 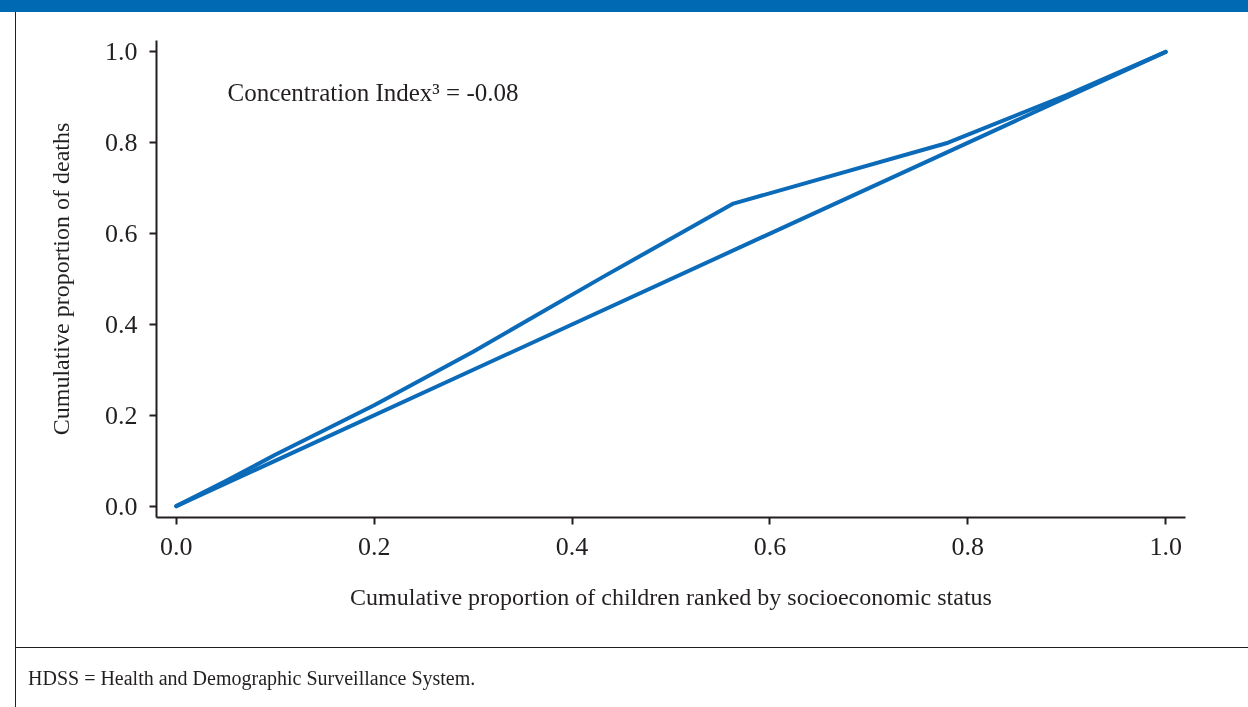 I want to click on y-tick-label: 0.0, so click(x=121, y=506).